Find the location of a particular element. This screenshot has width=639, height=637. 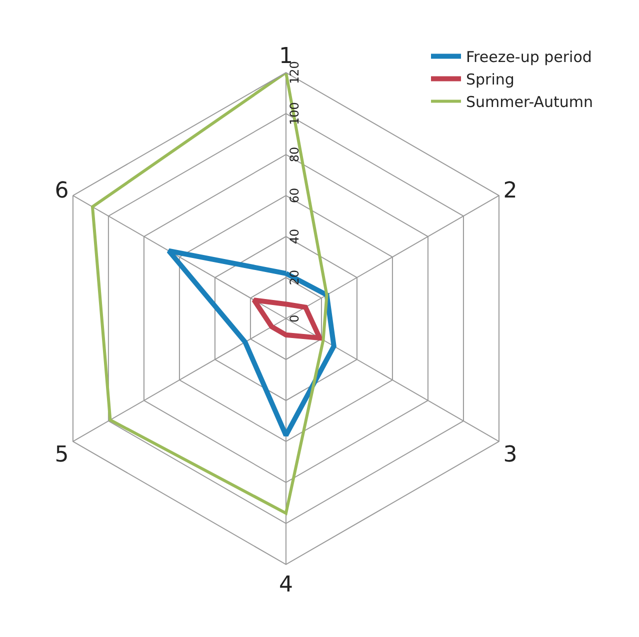

spoke-label: 6 is located at coordinates (61, 191).